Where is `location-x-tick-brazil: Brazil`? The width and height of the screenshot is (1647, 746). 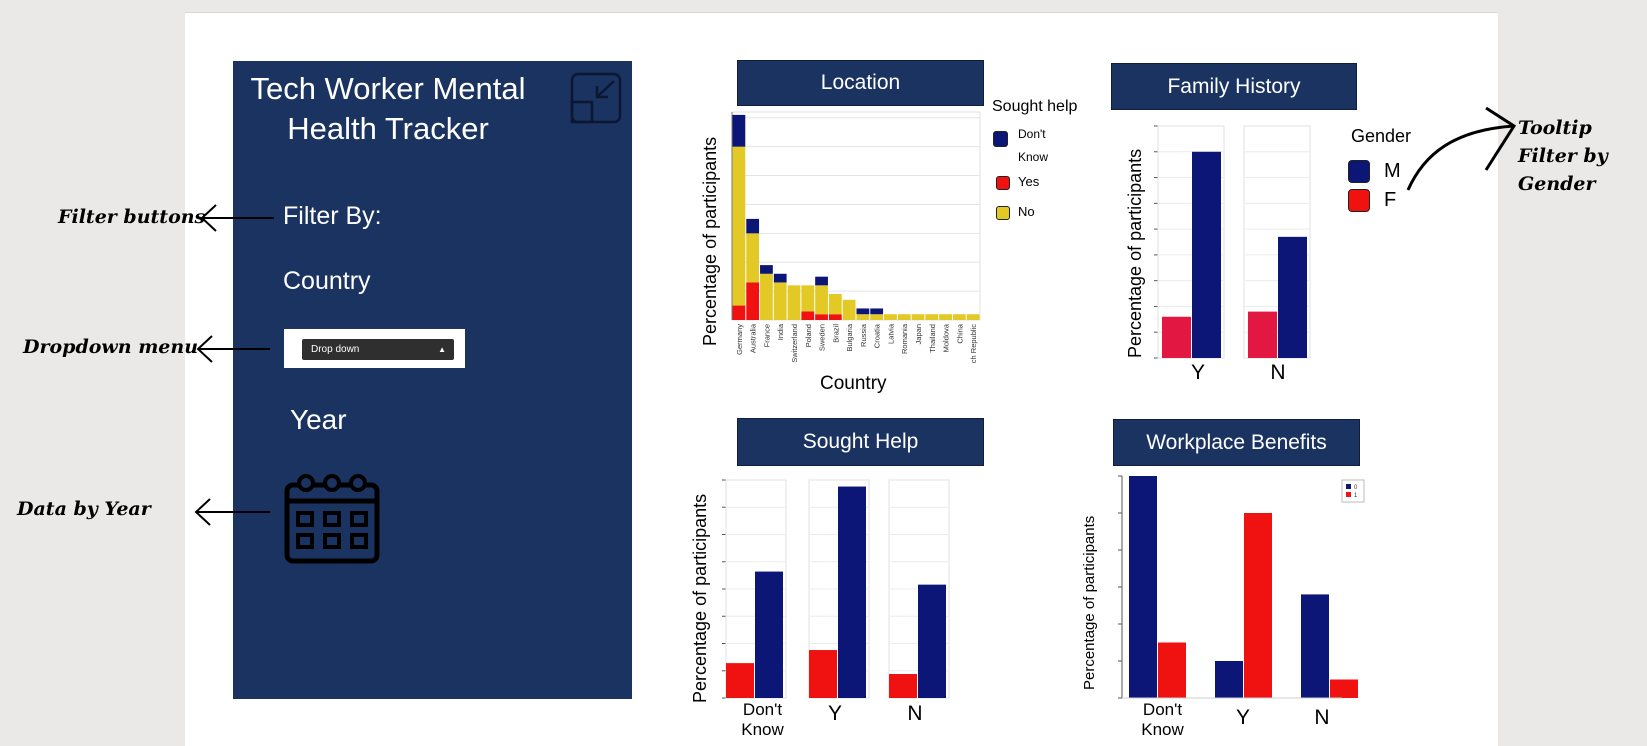 location-x-tick-brazil: Brazil is located at coordinates (835, 333).